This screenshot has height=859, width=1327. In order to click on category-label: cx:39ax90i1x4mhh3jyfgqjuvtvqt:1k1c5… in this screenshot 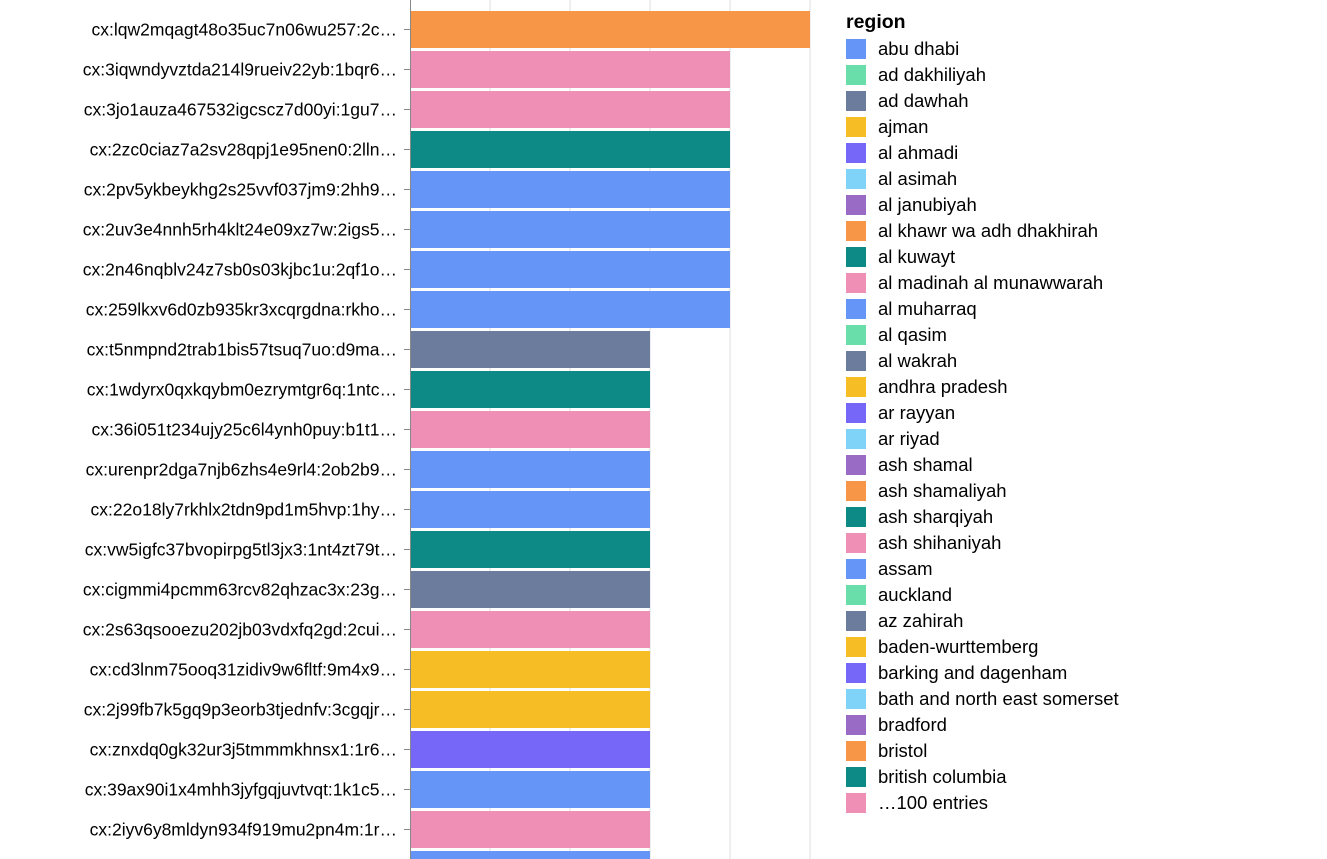, I will do `click(241, 790)`.